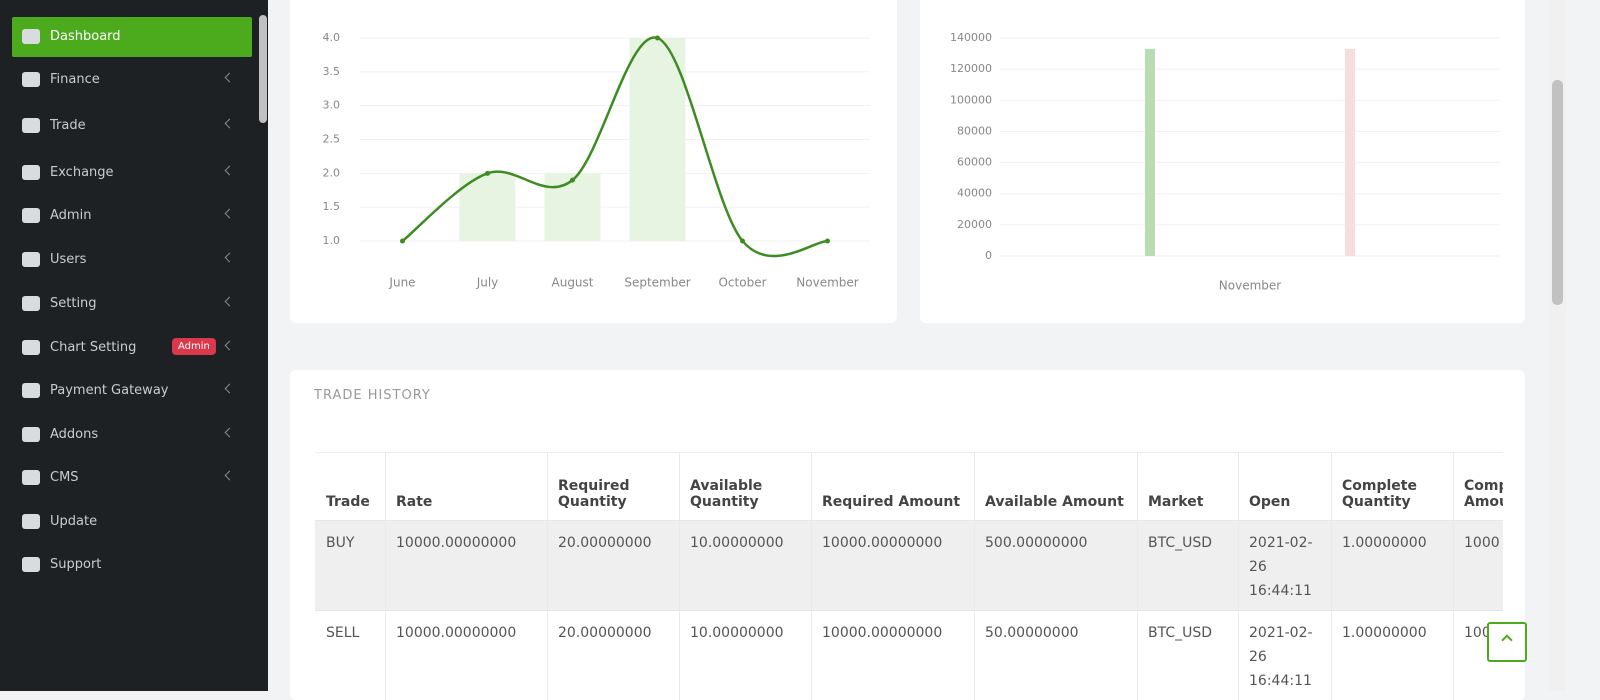 The image size is (1600, 700). What do you see at coordinates (1270, 502) in the screenshot?
I see `column-header: Open` at bounding box center [1270, 502].